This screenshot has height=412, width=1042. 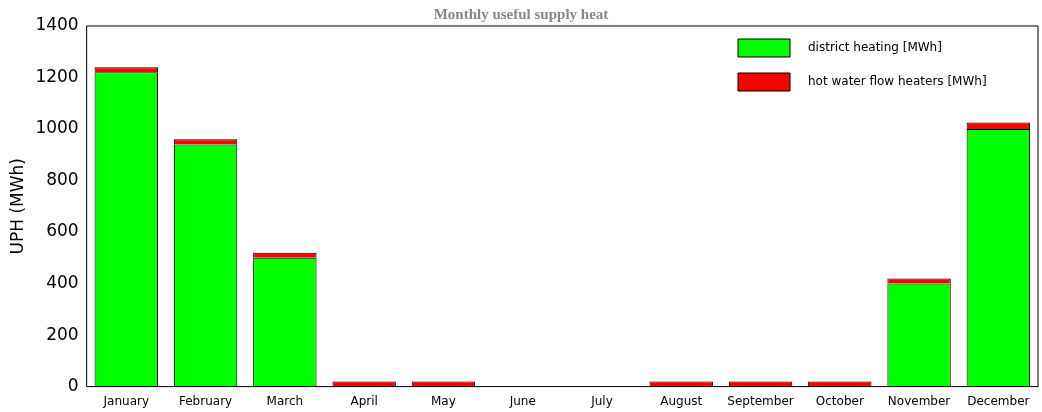 I want to click on y-tick-label: 1400, so click(x=57, y=24).